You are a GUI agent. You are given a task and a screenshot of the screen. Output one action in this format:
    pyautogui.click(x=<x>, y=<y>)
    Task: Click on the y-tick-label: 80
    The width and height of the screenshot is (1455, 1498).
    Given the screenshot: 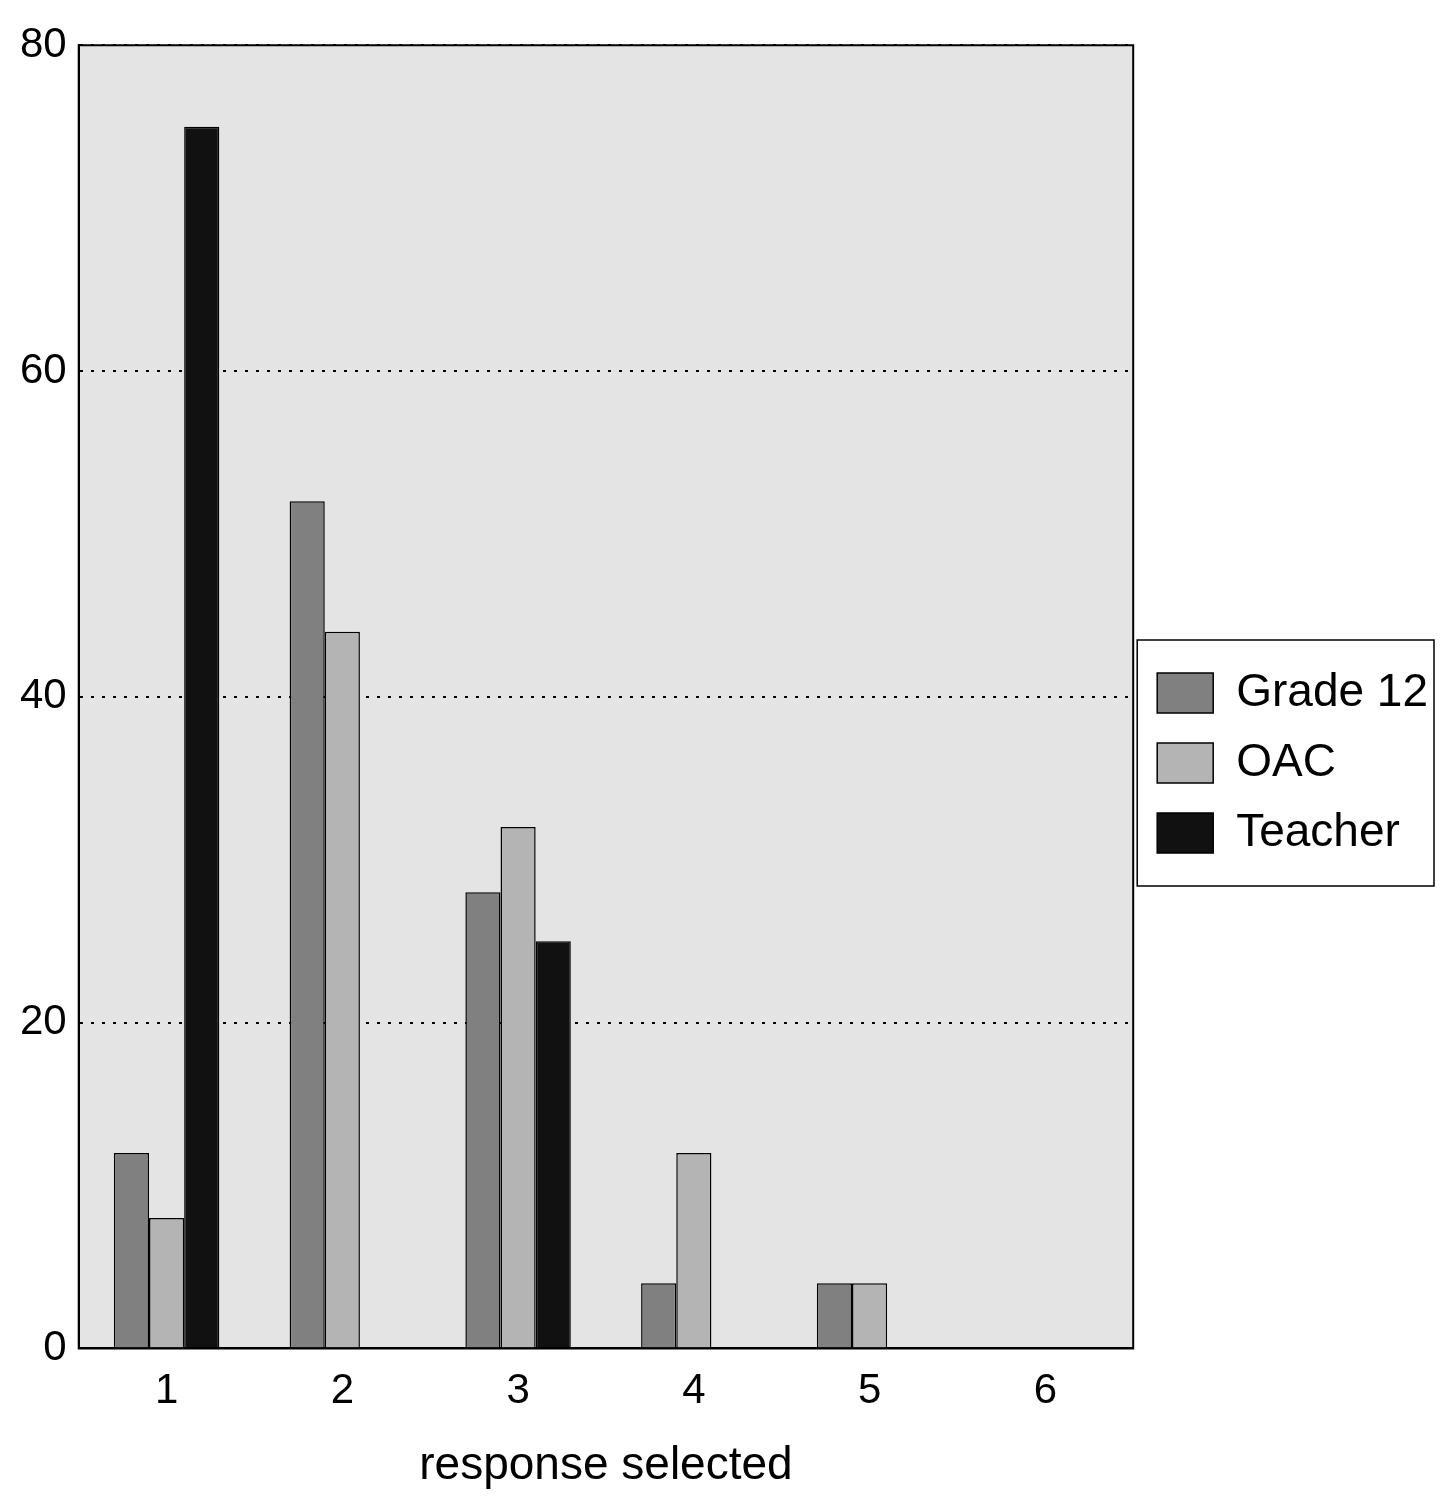 What is the action you would take?
    pyautogui.click(x=43, y=42)
    